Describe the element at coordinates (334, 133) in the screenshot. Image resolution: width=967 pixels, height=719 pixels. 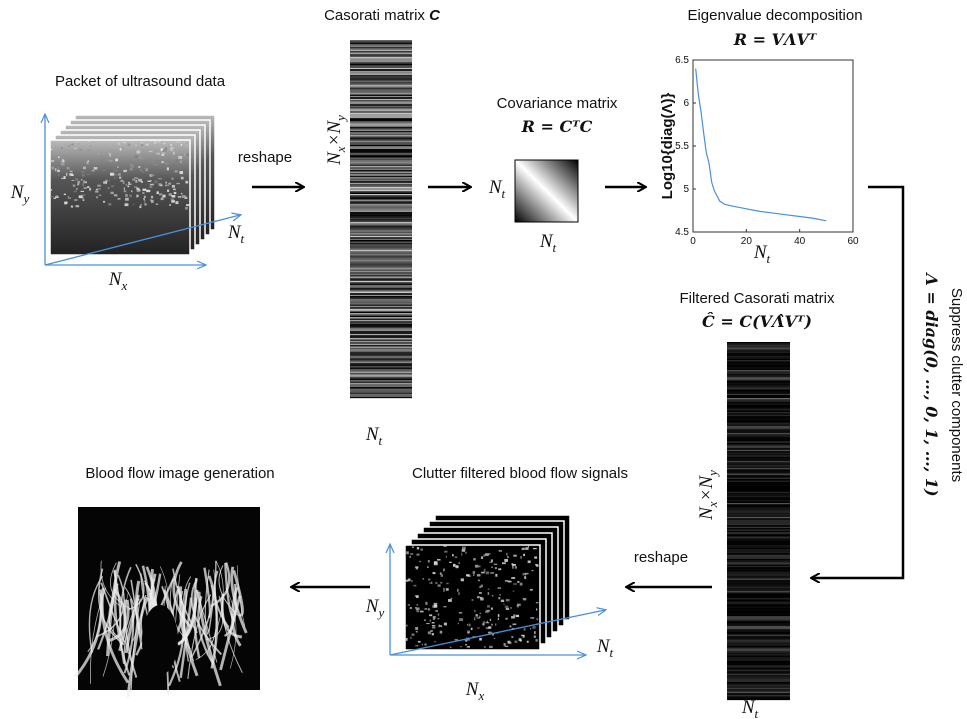
I see `label-part: ×N` at that location.